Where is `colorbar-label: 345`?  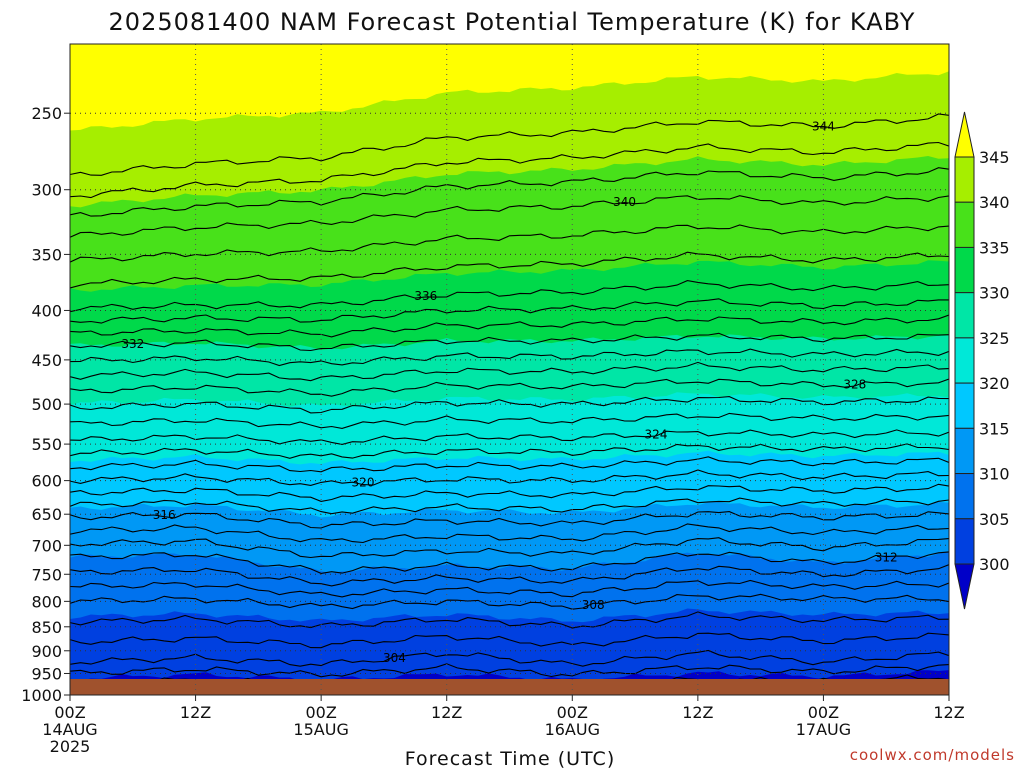
colorbar-label: 345 is located at coordinates (994, 157).